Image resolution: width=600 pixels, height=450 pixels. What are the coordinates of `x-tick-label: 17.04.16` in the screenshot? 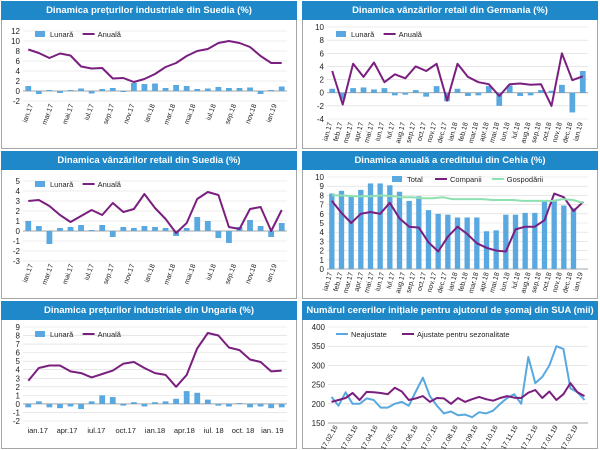 It's located at (370, 436).